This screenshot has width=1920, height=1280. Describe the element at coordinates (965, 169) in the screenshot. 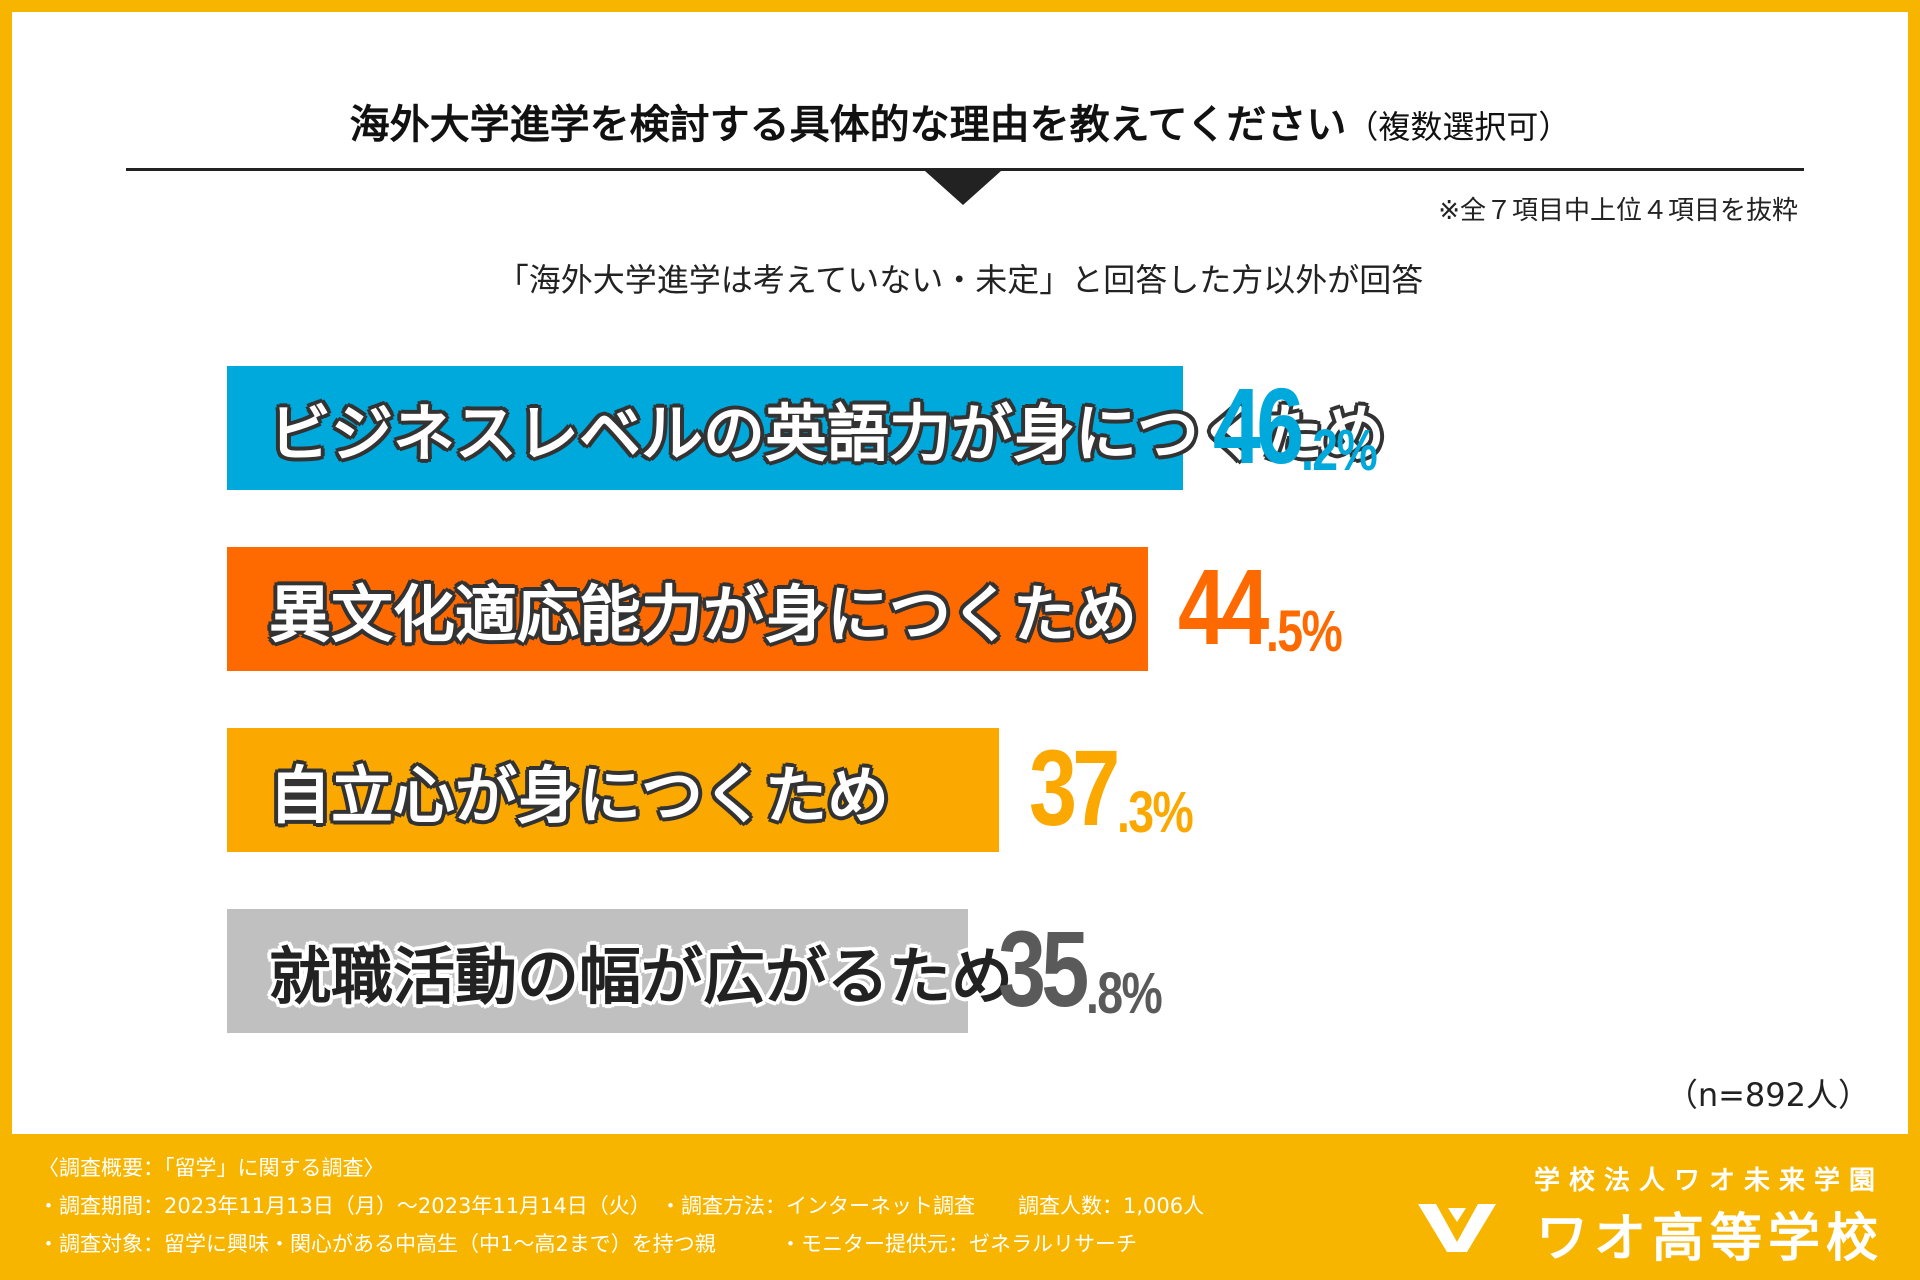

I see `title-rule` at that location.